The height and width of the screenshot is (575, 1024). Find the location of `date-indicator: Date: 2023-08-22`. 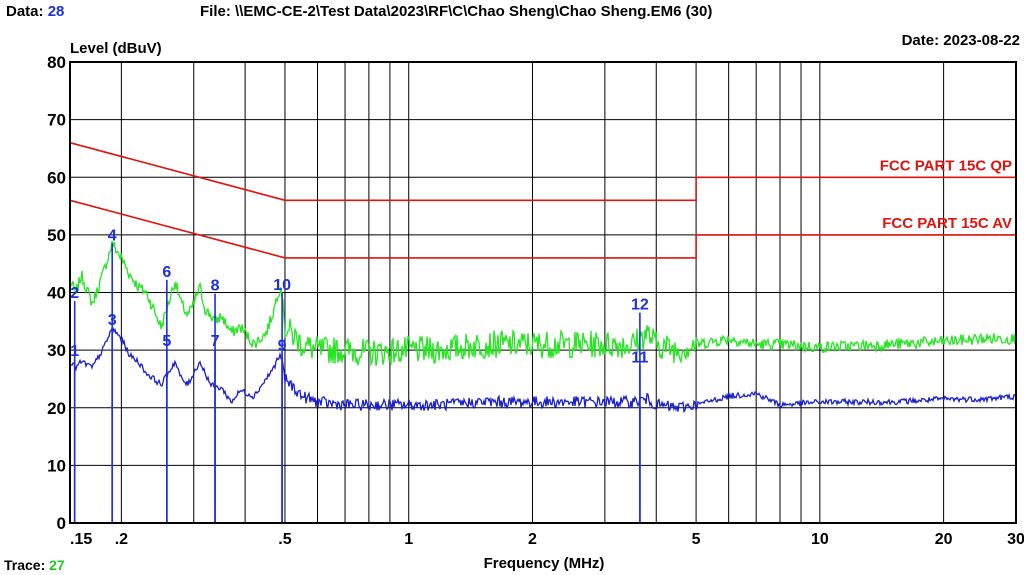

date-indicator: Date: 2023-08-22 is located at coordinates (961, 40).